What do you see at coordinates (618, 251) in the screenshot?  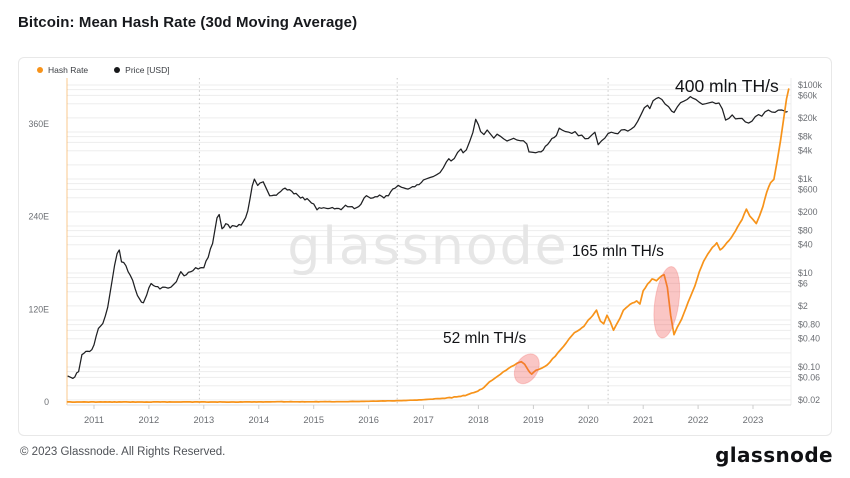 I see `annotation-165mln: 165 mln TH/s` at bounding box center [618, 251].